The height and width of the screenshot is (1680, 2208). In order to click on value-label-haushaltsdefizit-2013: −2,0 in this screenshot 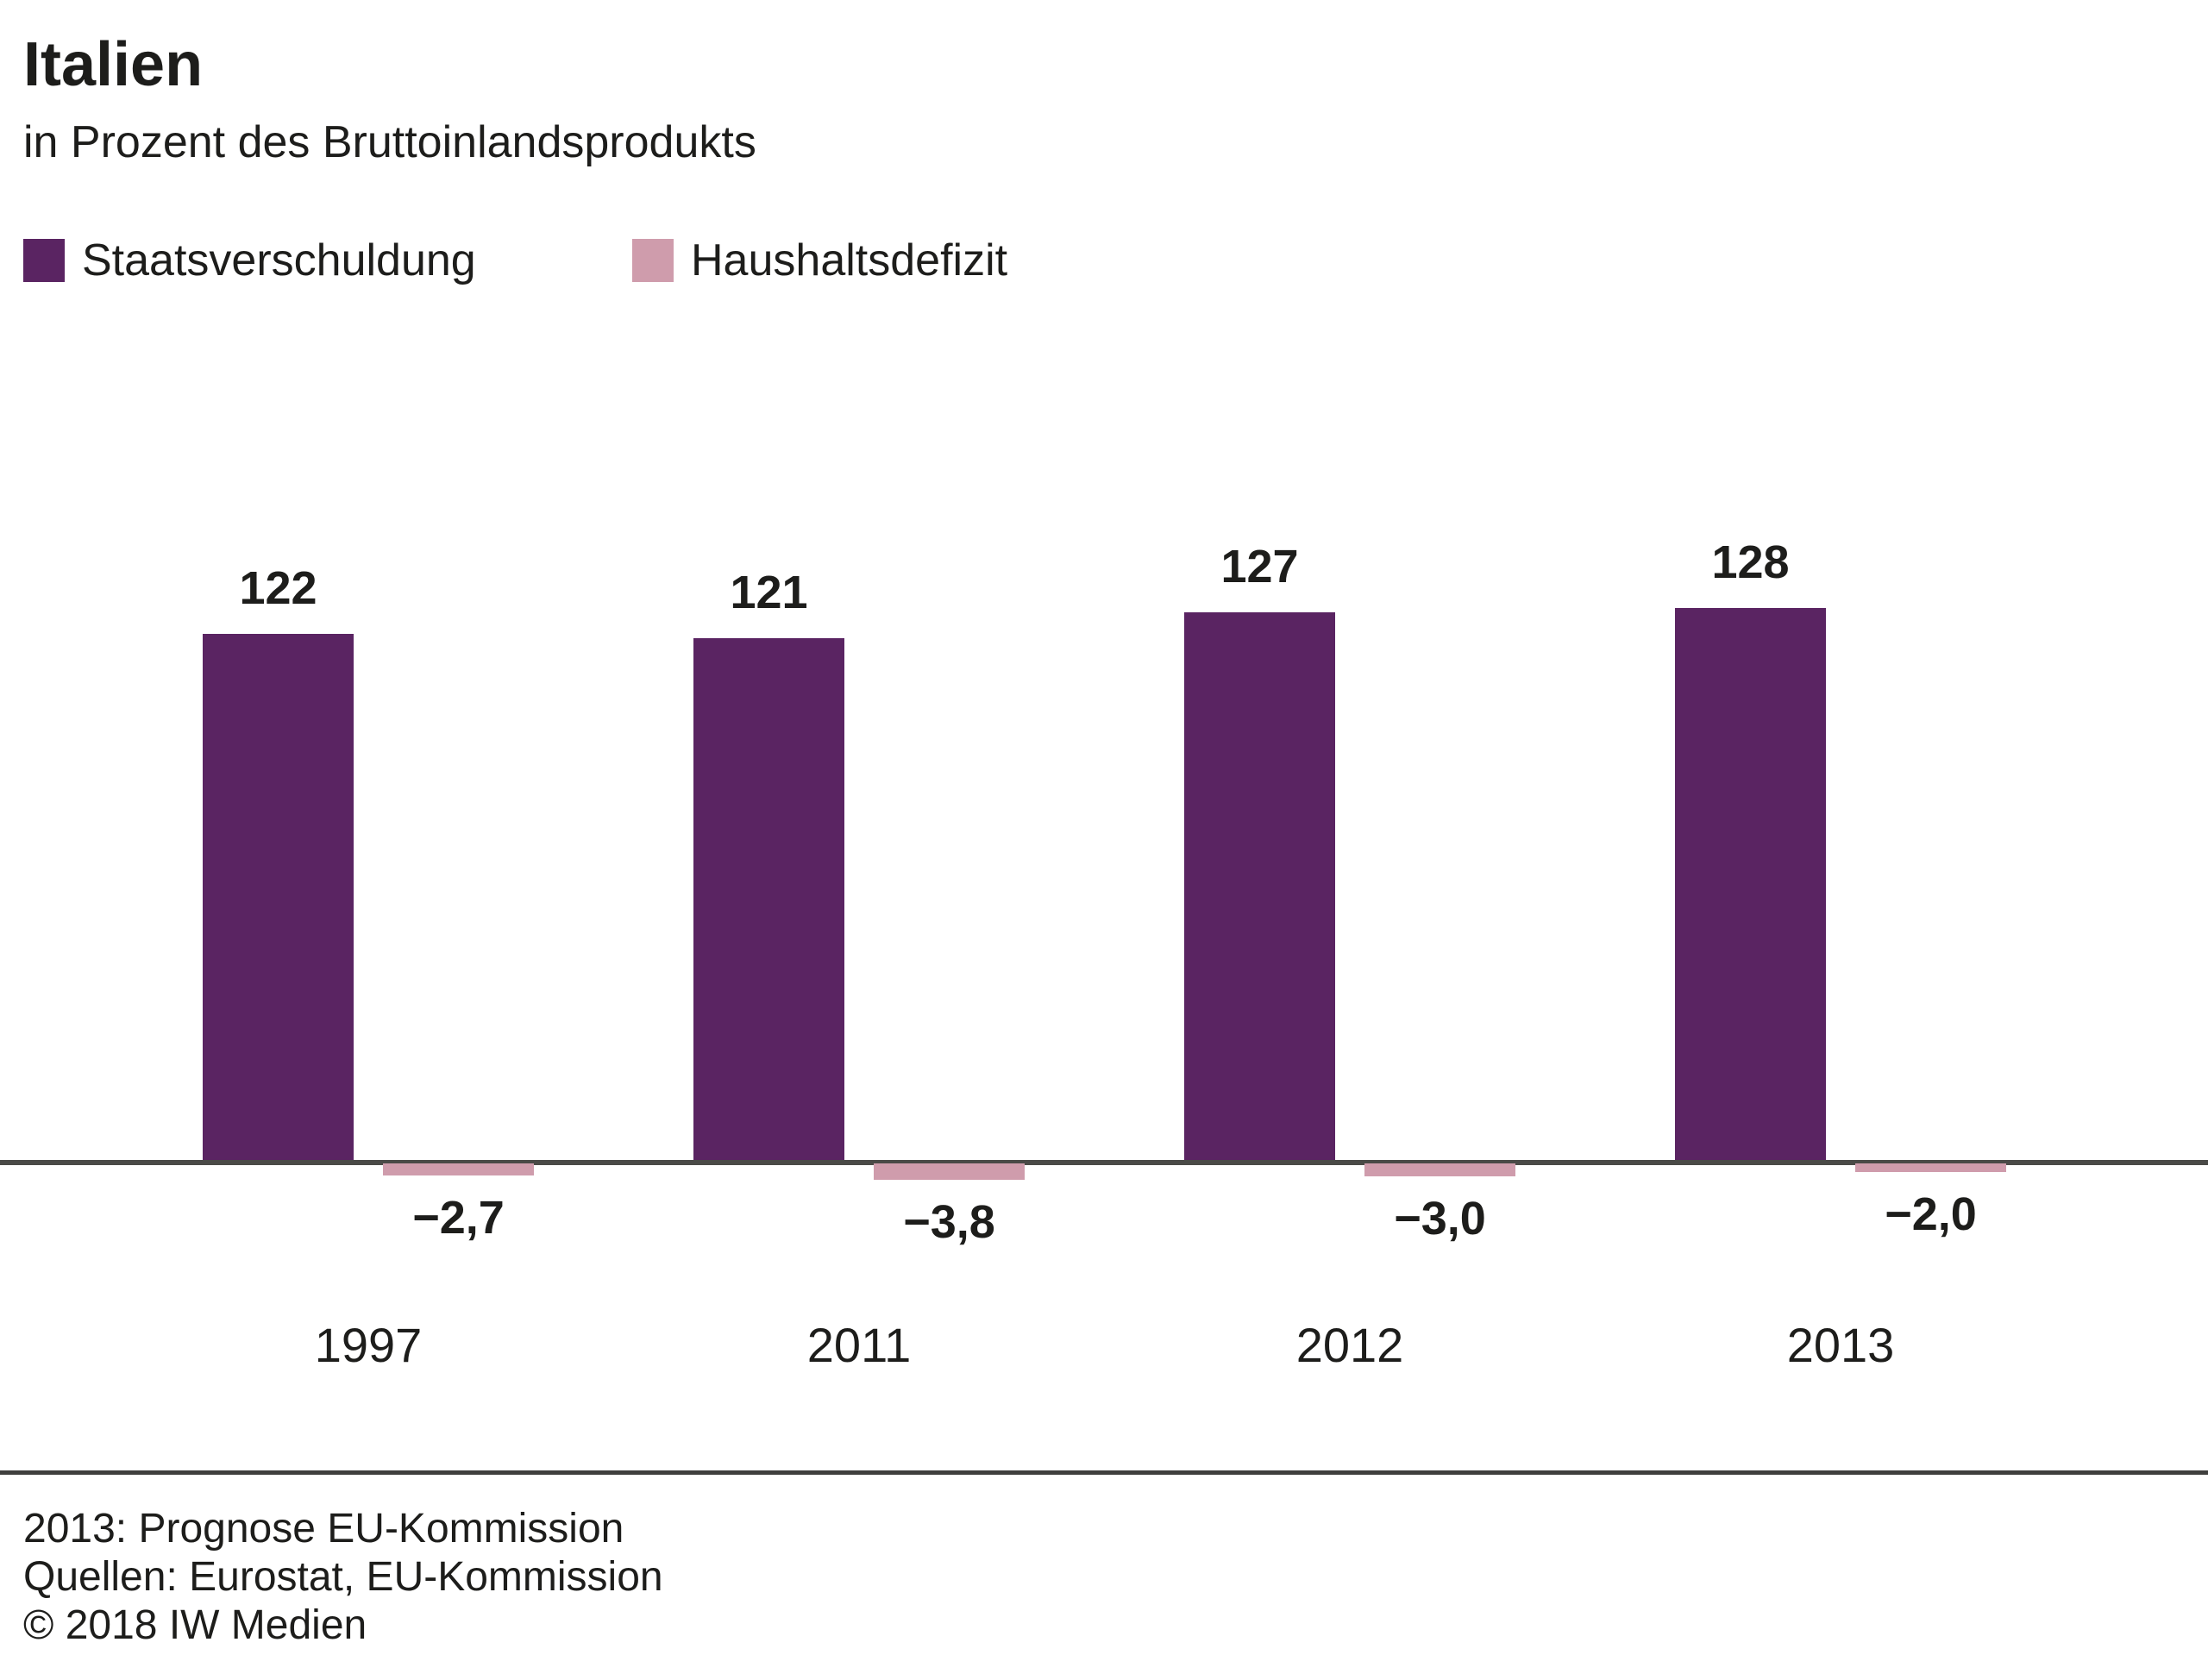, I will do `click(1931, 1214)`.